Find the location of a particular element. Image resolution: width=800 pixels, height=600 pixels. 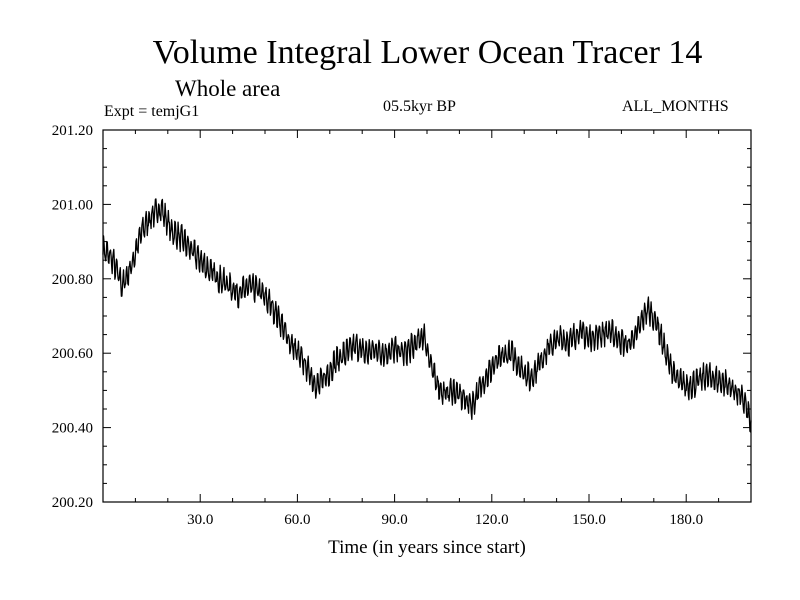

x-tick-label: 120.0 is located at coordinates (492, 520).